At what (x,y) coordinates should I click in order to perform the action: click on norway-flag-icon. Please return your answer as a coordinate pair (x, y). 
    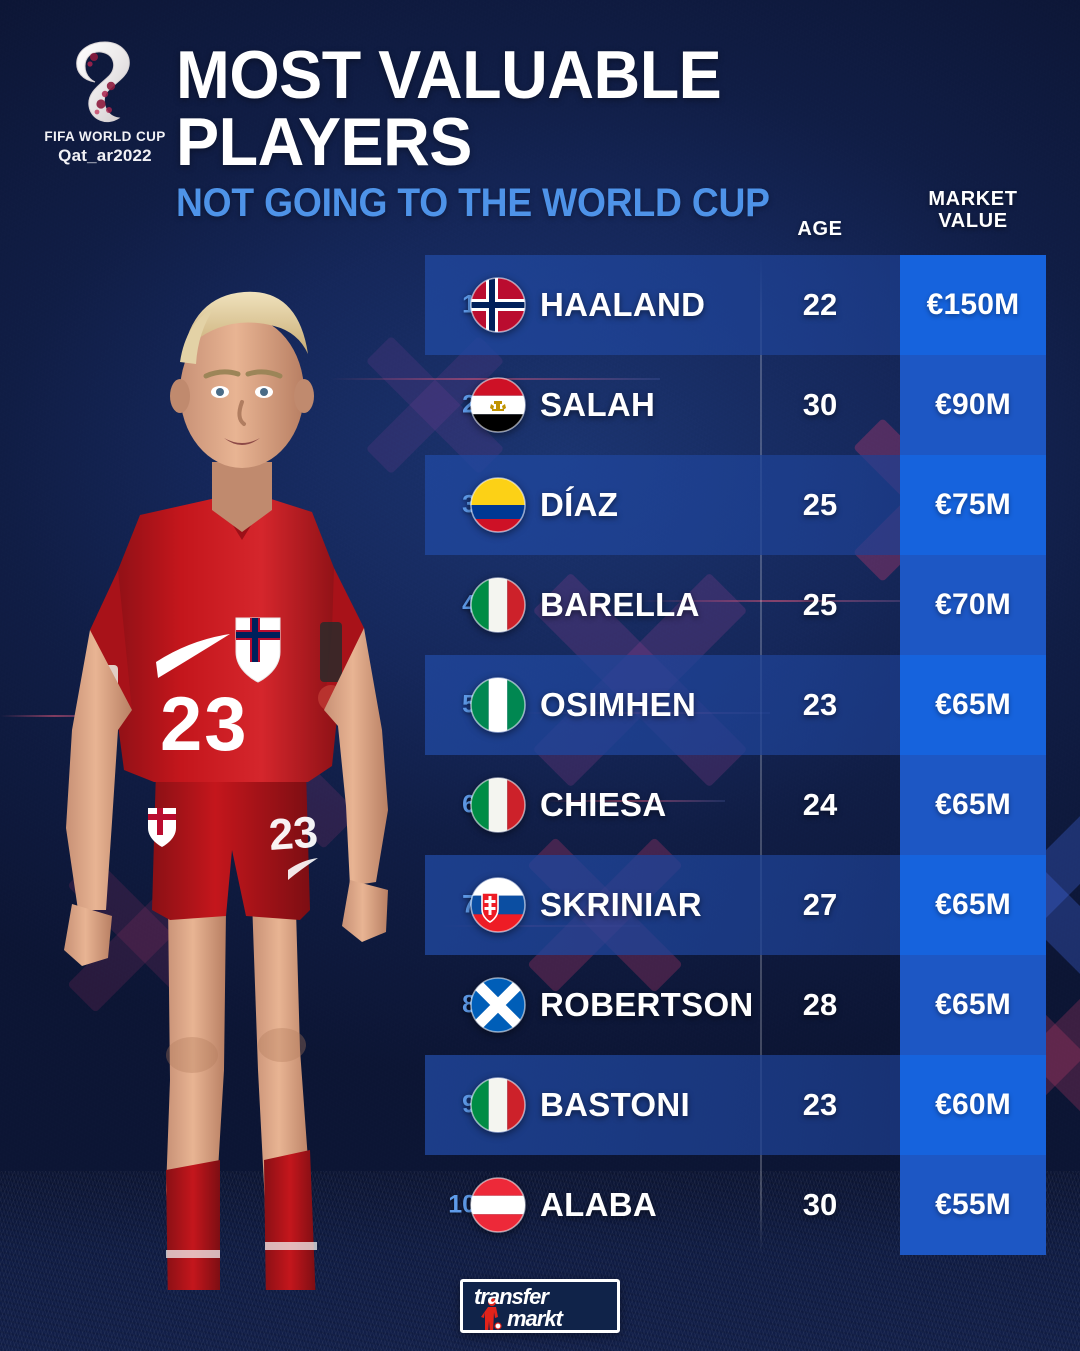
    Looking at the image, I should click on (498, 305).